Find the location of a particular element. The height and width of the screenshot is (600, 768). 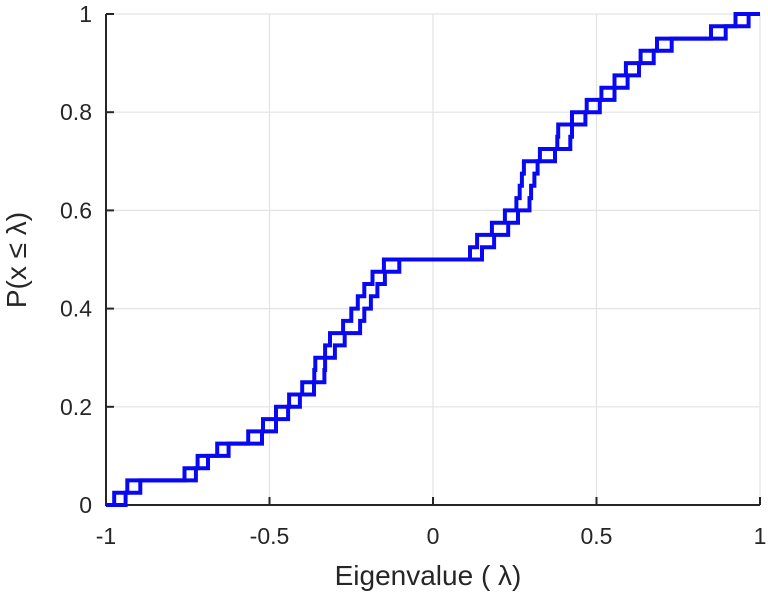

y-tick-label: 0.2 is located at coordinates (76, 407).